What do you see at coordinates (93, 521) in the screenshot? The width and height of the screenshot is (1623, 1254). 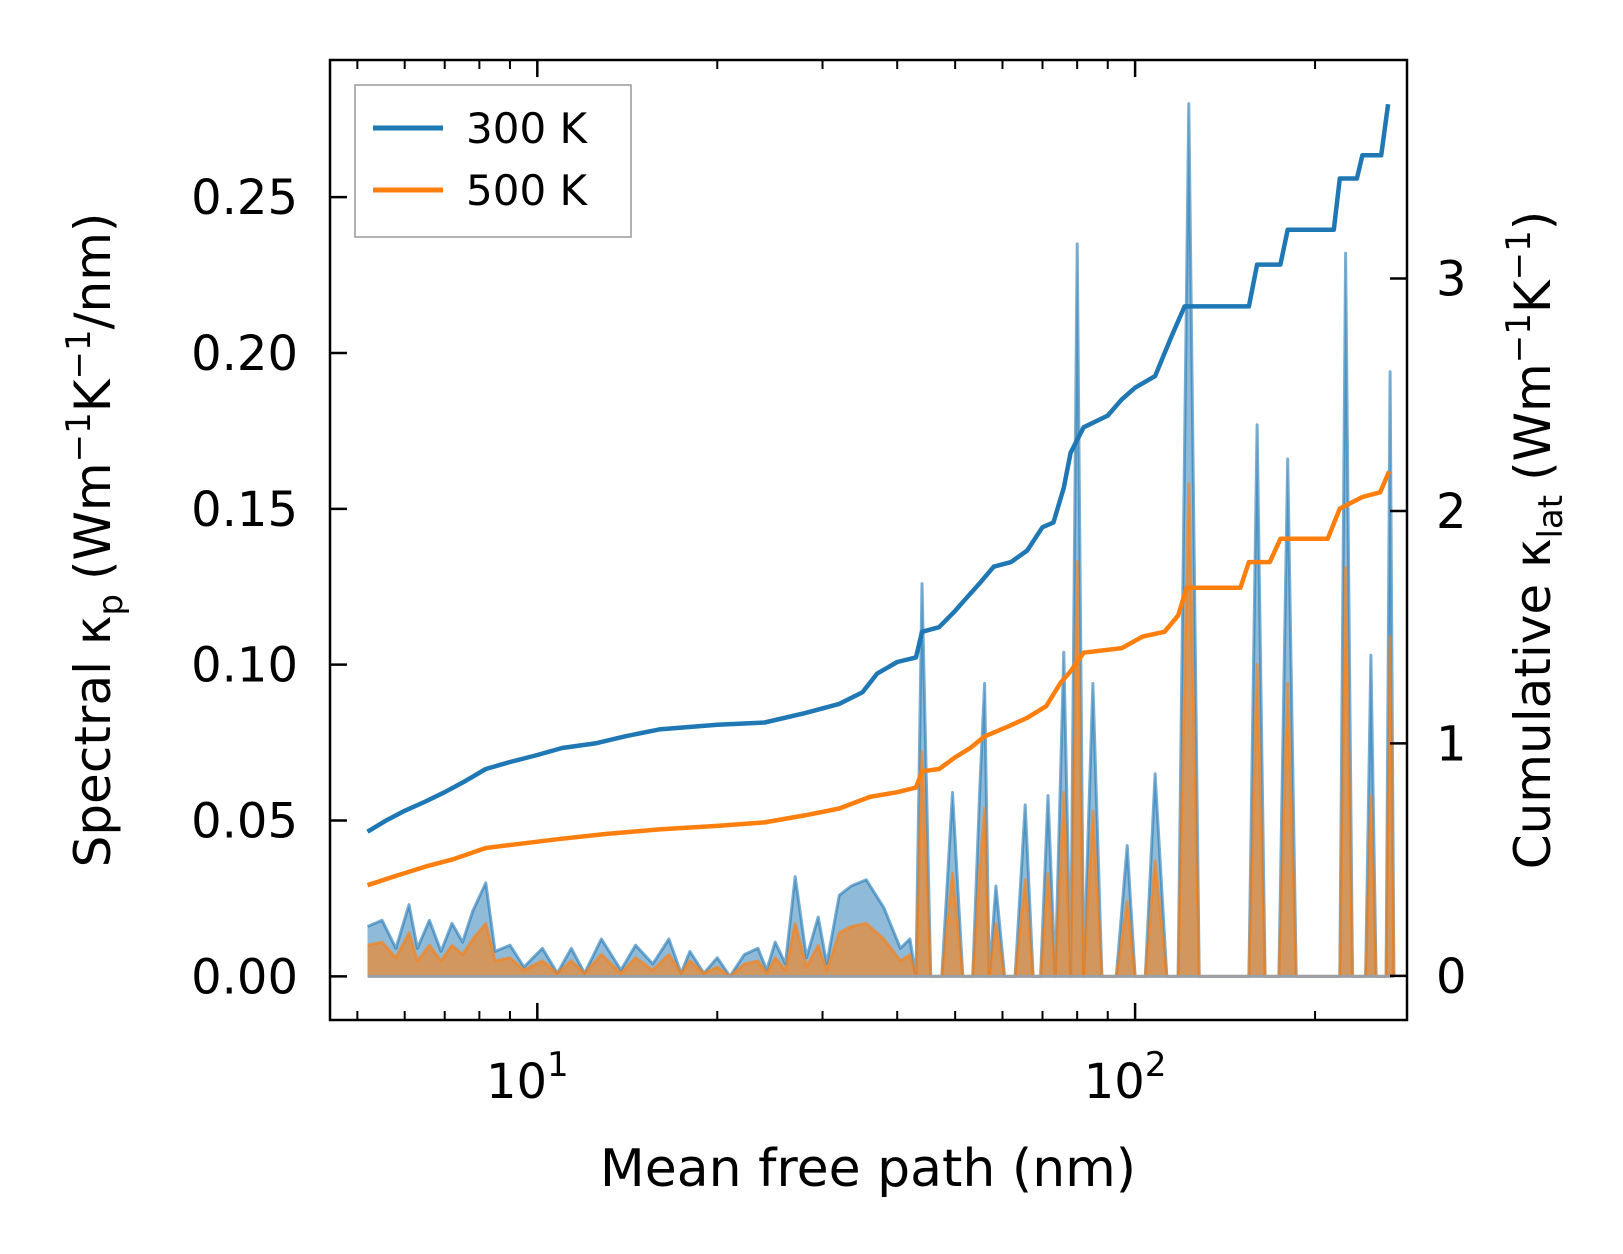 I see `y-left-label-units: (Wm` at bounding box center [93, 521].